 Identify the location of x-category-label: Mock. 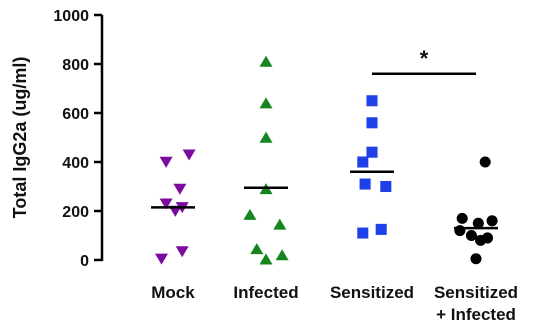
(173, 292).